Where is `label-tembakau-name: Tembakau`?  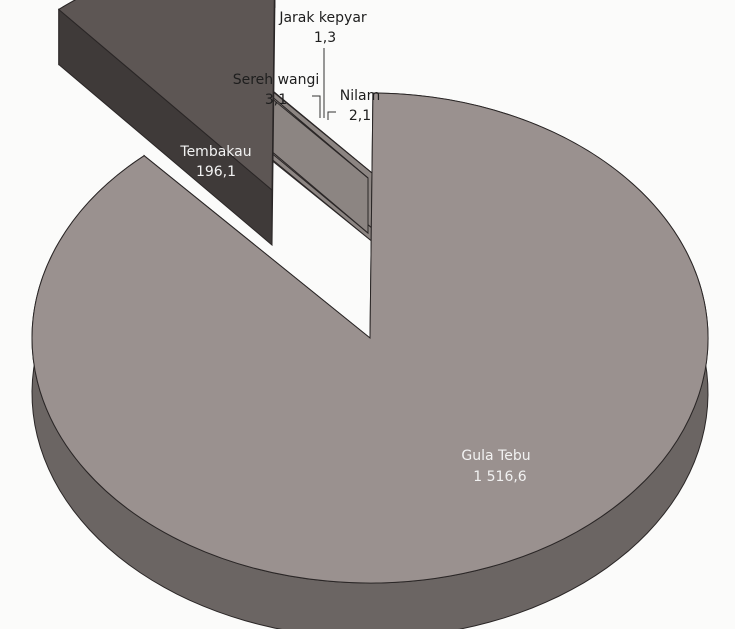 label-tembakau-name: Tembakau is located at coordinates (215, 152).